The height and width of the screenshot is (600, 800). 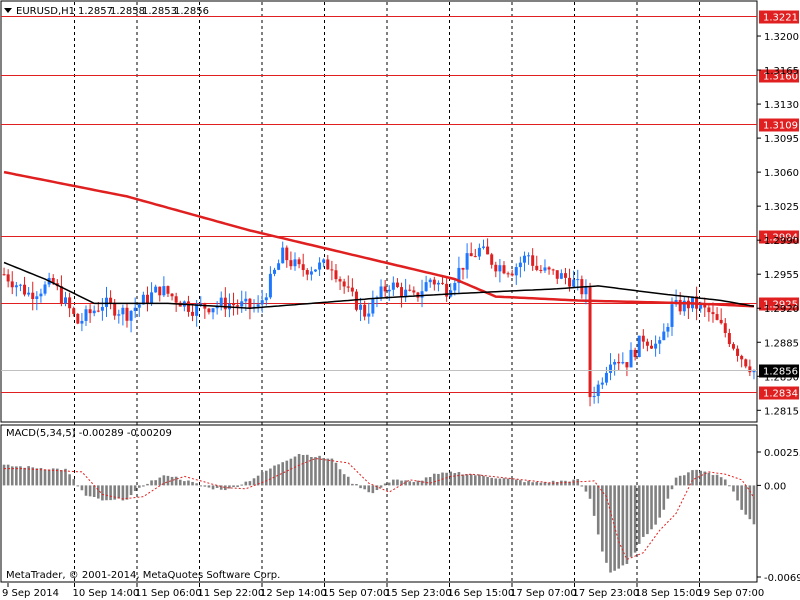 I want to click on time-label: 15 Sep 07:00, so click(x=356, y=593).